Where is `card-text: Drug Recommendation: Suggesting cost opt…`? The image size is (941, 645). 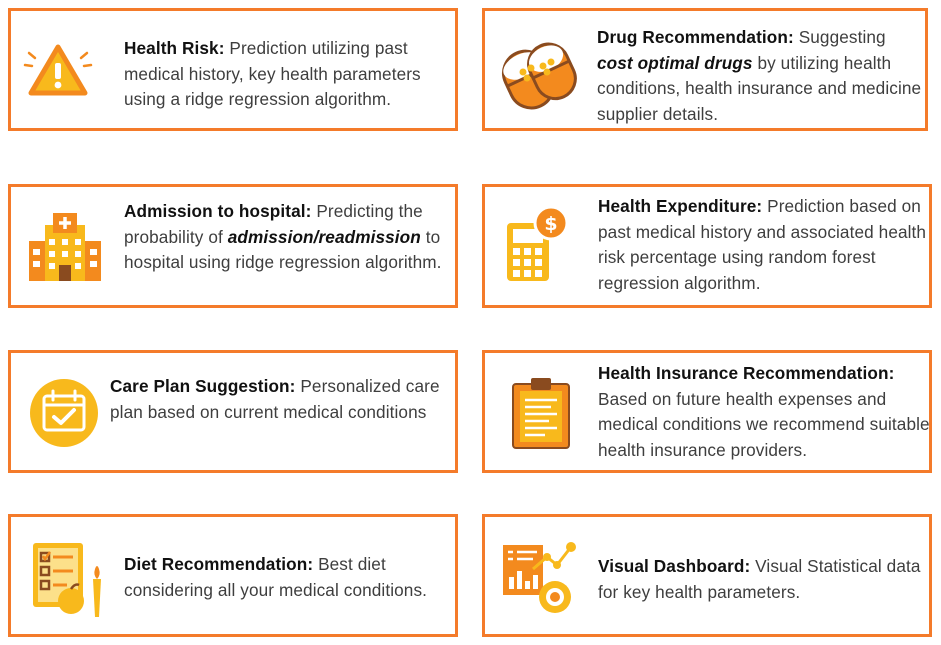
card-text: Drug Recommendation: Suggesting cost opt… is located at coordinates (759, 76).